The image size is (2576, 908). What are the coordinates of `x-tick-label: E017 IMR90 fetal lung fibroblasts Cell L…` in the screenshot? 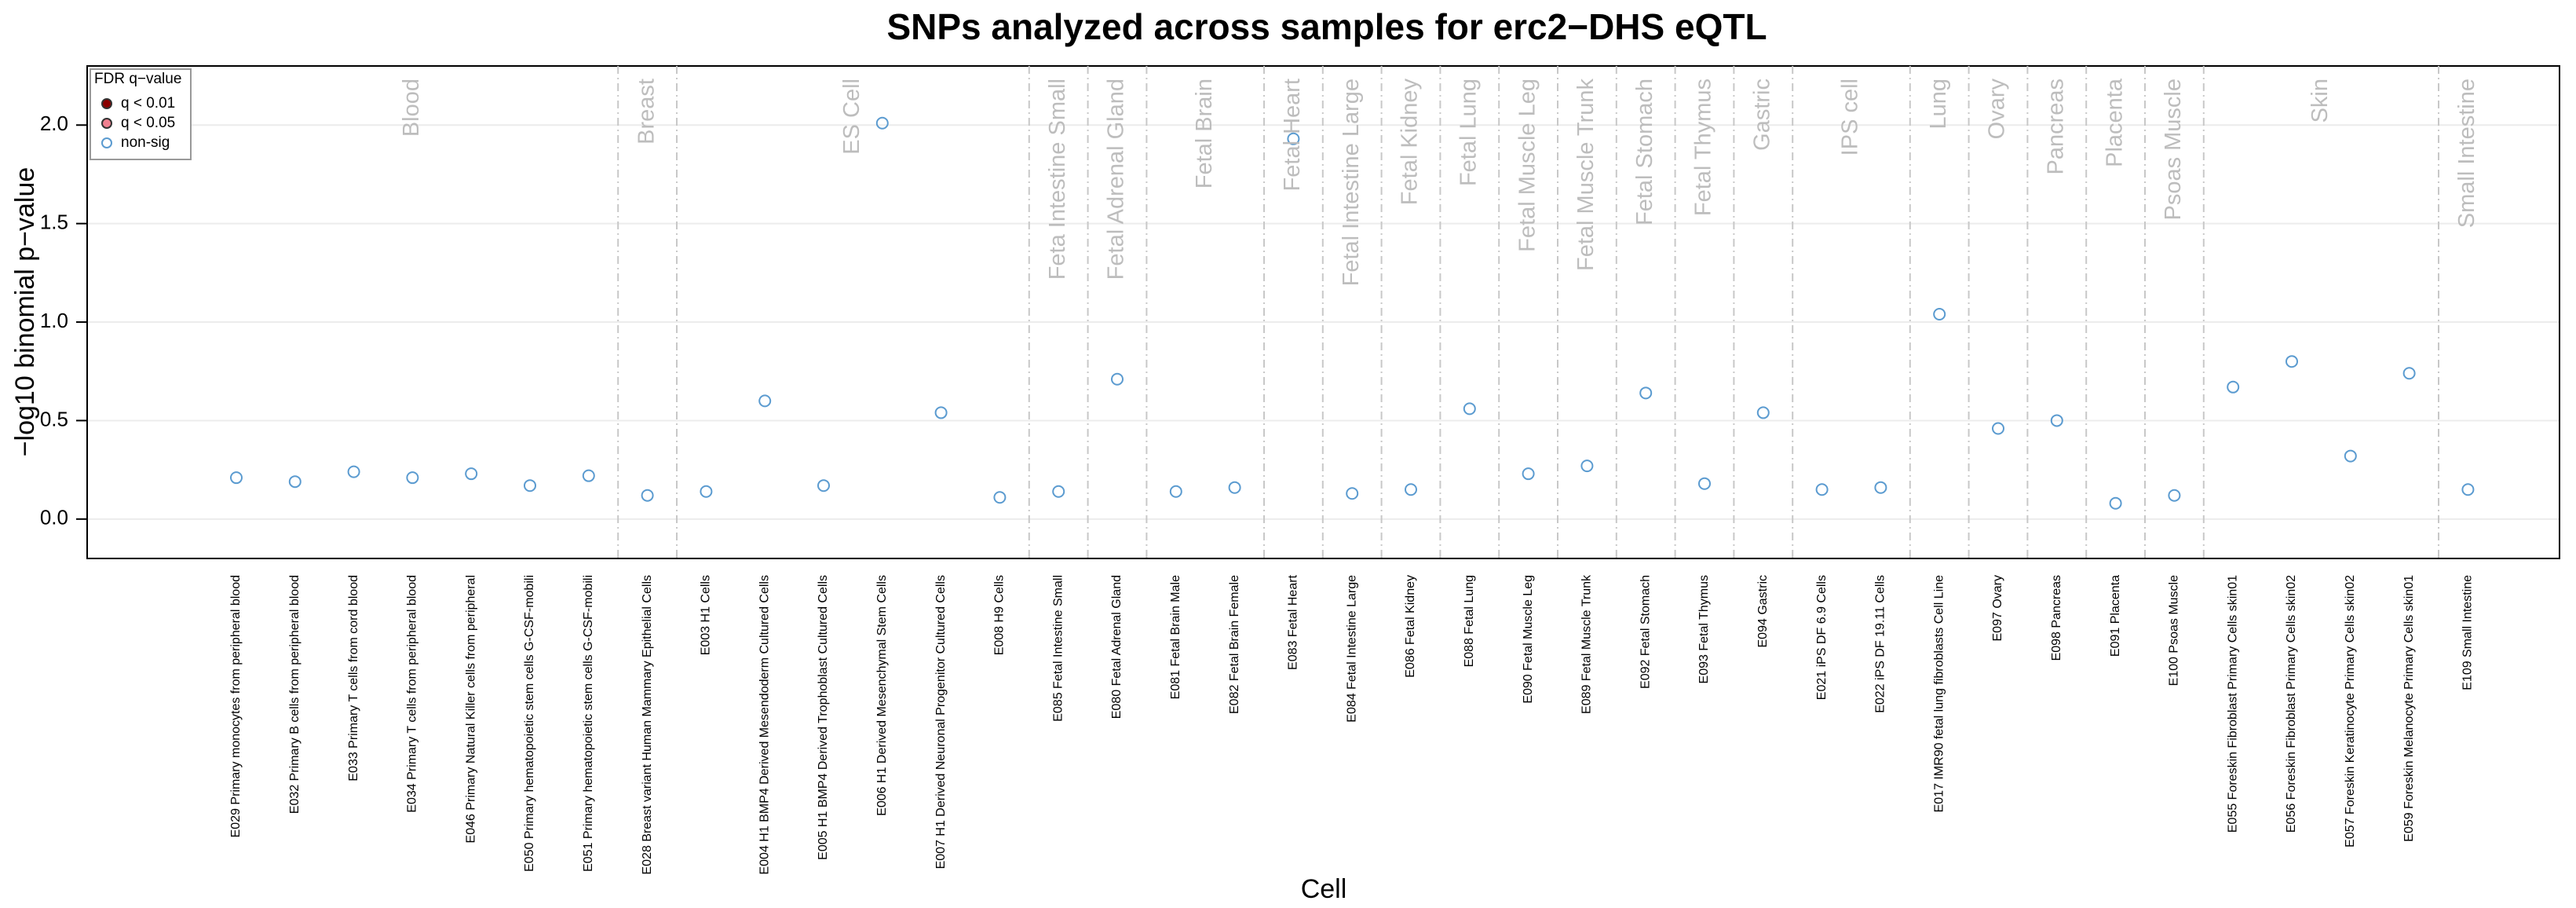 It's located at (1939, 693).